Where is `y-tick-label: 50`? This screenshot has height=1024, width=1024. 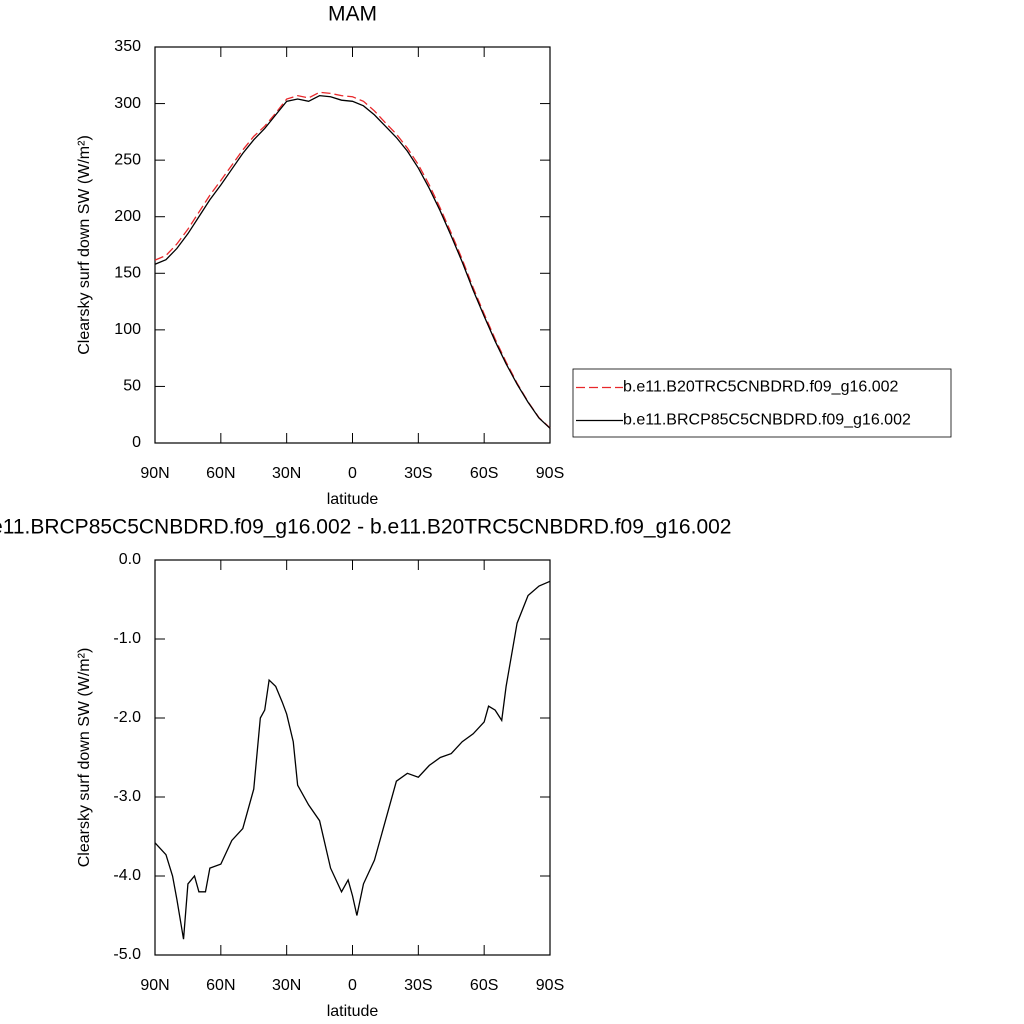
y-tick-label: 50 is located at coordinates (132, 386).